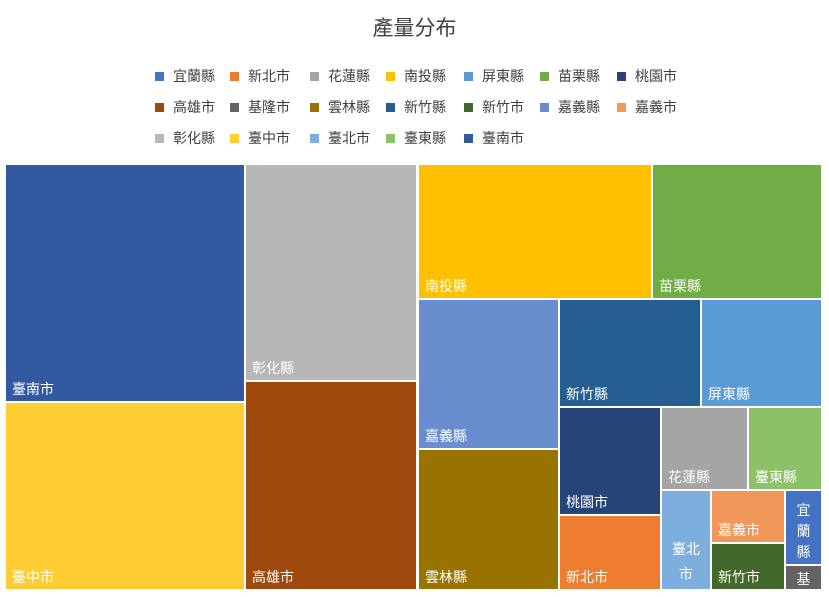  Describe the element at coordinates (494, 138) in the screenshot. I see `legend-item: 臺南市` at that location.